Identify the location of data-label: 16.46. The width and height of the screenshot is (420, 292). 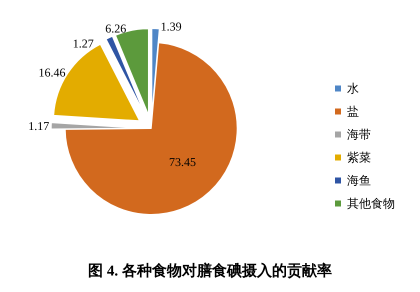
(52, 73).